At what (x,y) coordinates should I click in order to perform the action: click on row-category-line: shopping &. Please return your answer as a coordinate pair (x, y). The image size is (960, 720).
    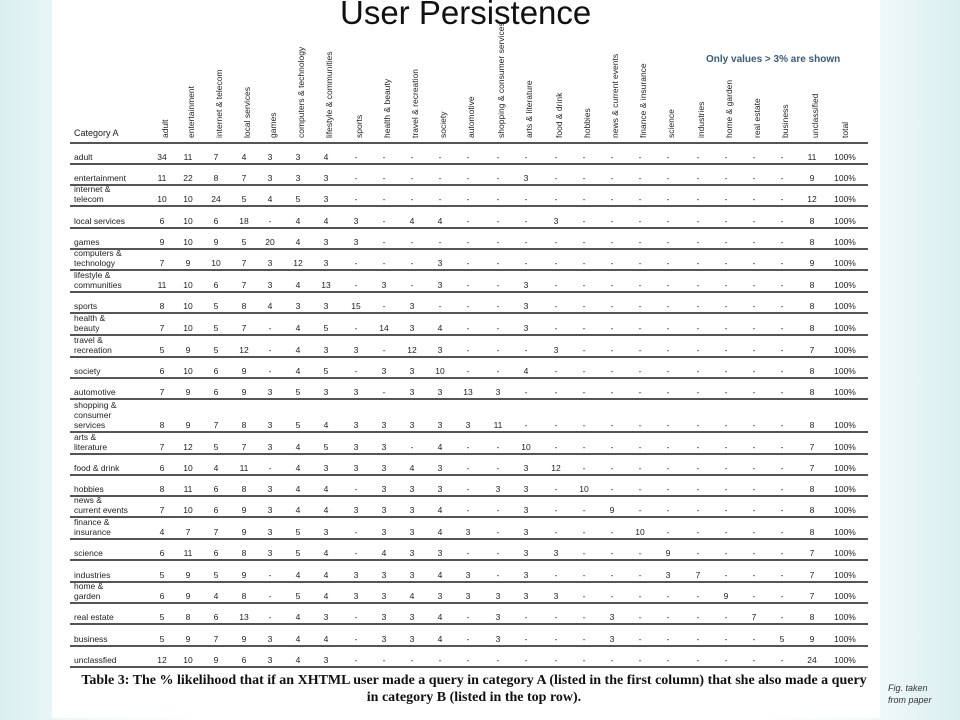
    Looking at the image, I should click on (95, 405).